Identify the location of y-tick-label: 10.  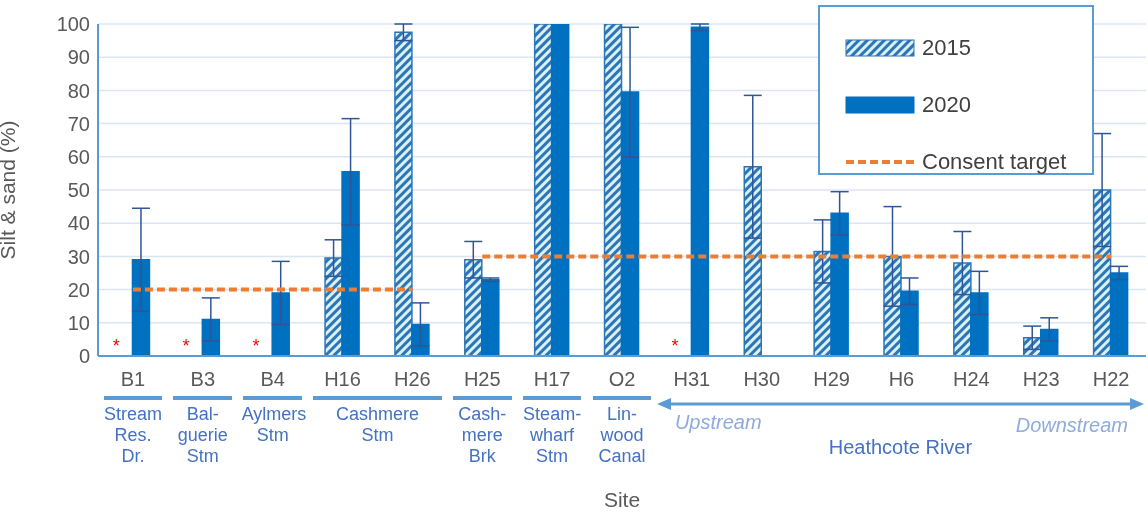
(78, 322).